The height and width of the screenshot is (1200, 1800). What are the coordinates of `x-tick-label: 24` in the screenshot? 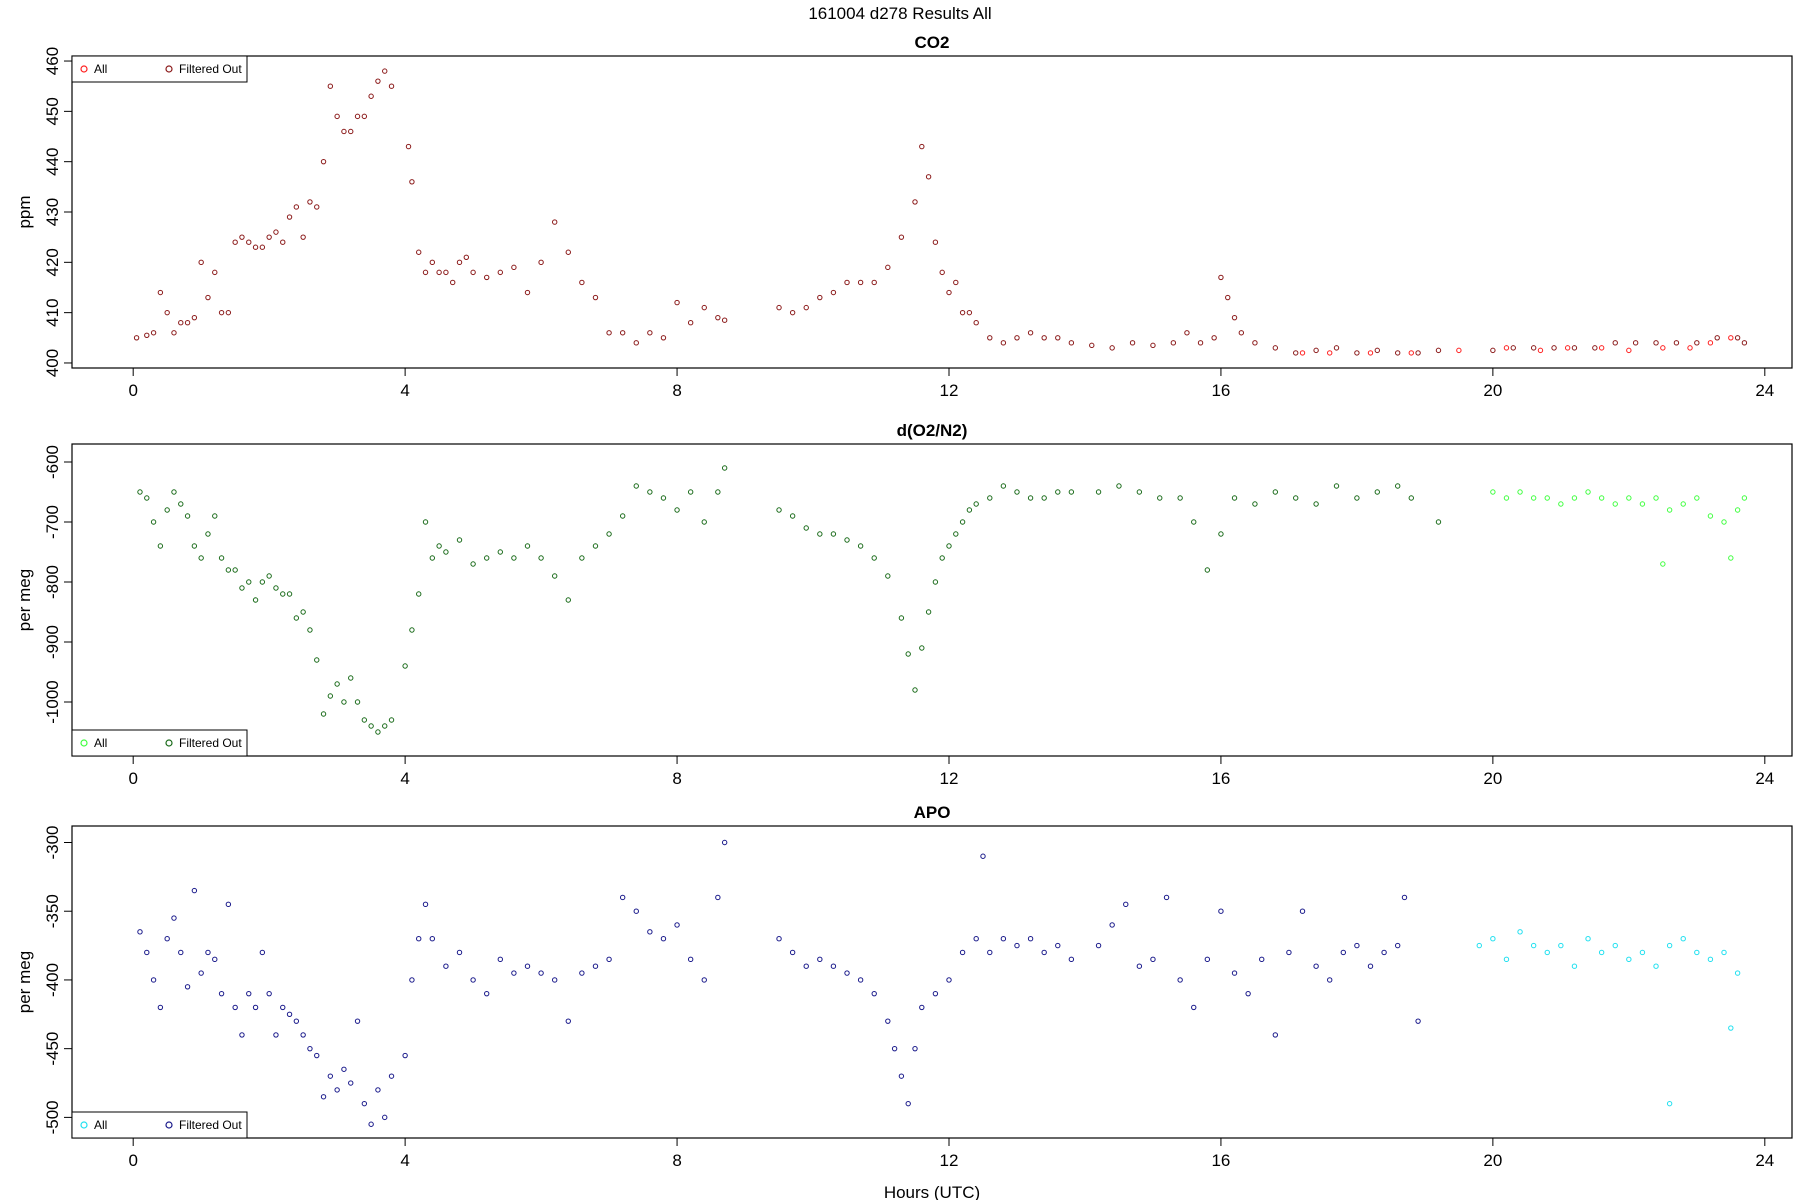 It's located at (1764, 390).